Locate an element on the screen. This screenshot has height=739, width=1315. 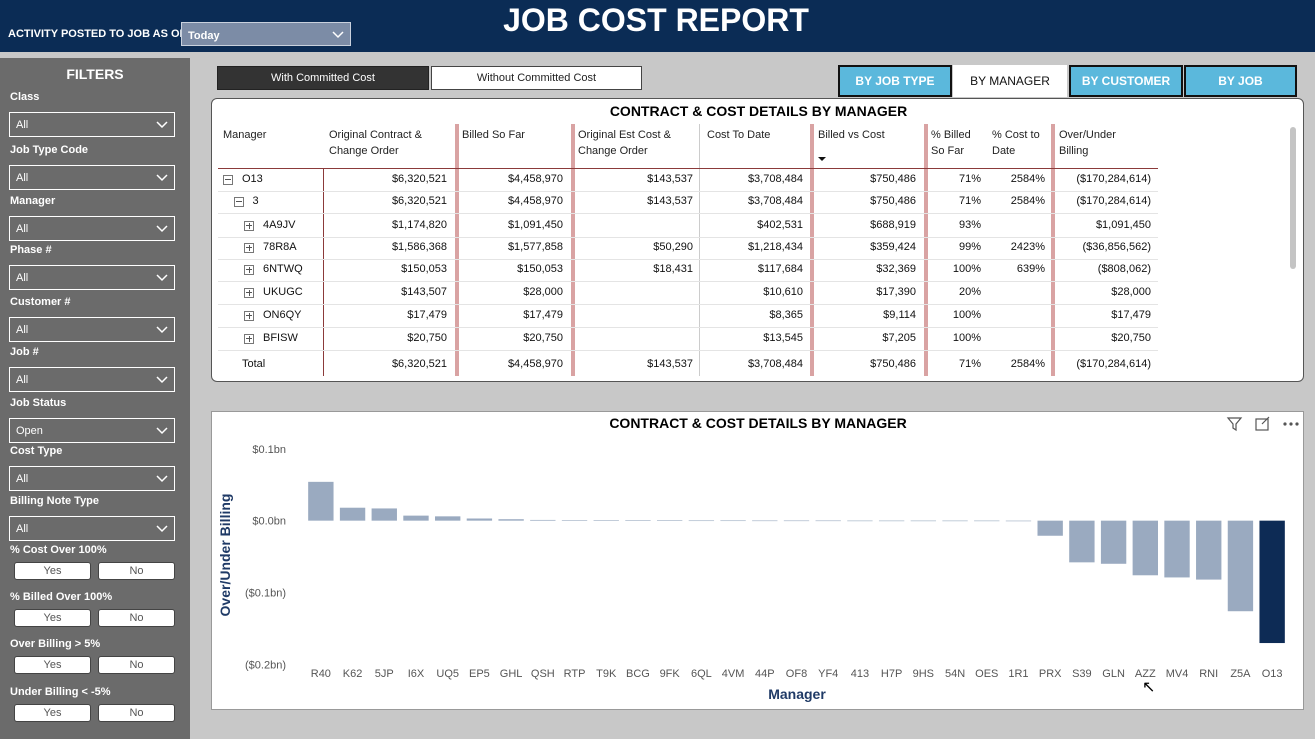
x-tick-label: MV4 is located at coordinates (1177, 674).